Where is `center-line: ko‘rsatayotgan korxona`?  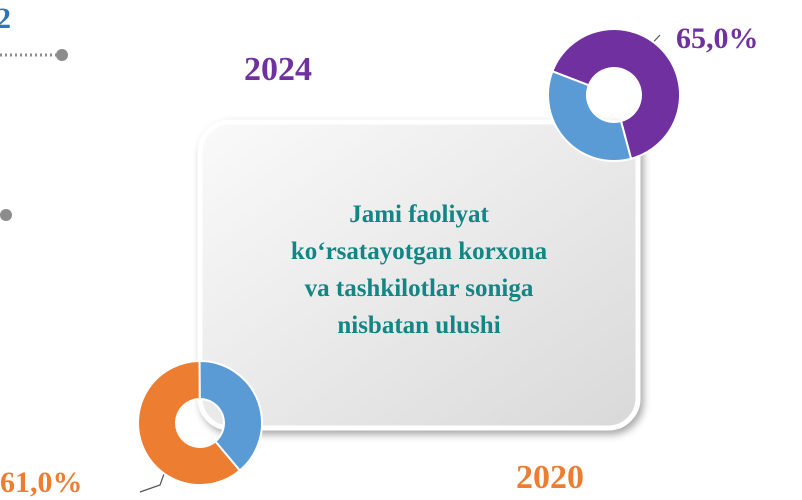
center-line: ko‘rsatayotgan korxona is located at coordinates (419, 251).